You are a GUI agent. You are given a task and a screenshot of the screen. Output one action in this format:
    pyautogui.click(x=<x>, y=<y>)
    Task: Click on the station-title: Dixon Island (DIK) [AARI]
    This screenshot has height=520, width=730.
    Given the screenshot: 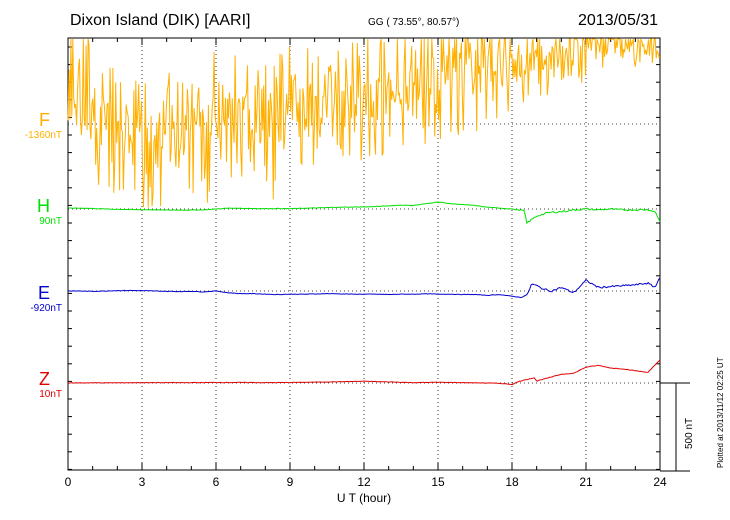 What is the action you would take?
    pyautogui.click(x=160, y=20)
    